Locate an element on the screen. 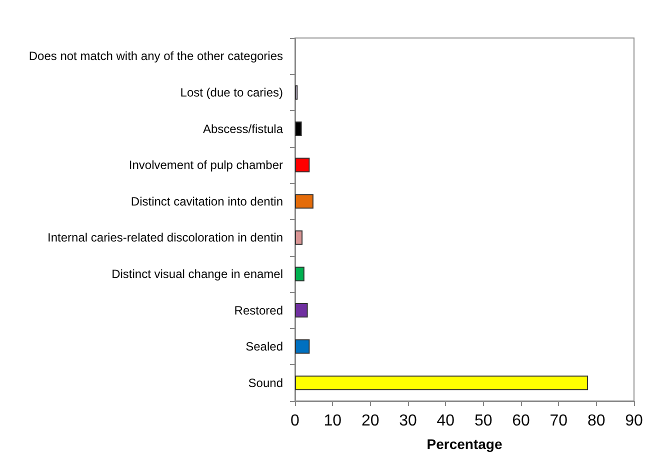 This screenshot has width=654, height=464. y-tick-label: Distinct visual change in enamel is located at coordinates (197, 273).